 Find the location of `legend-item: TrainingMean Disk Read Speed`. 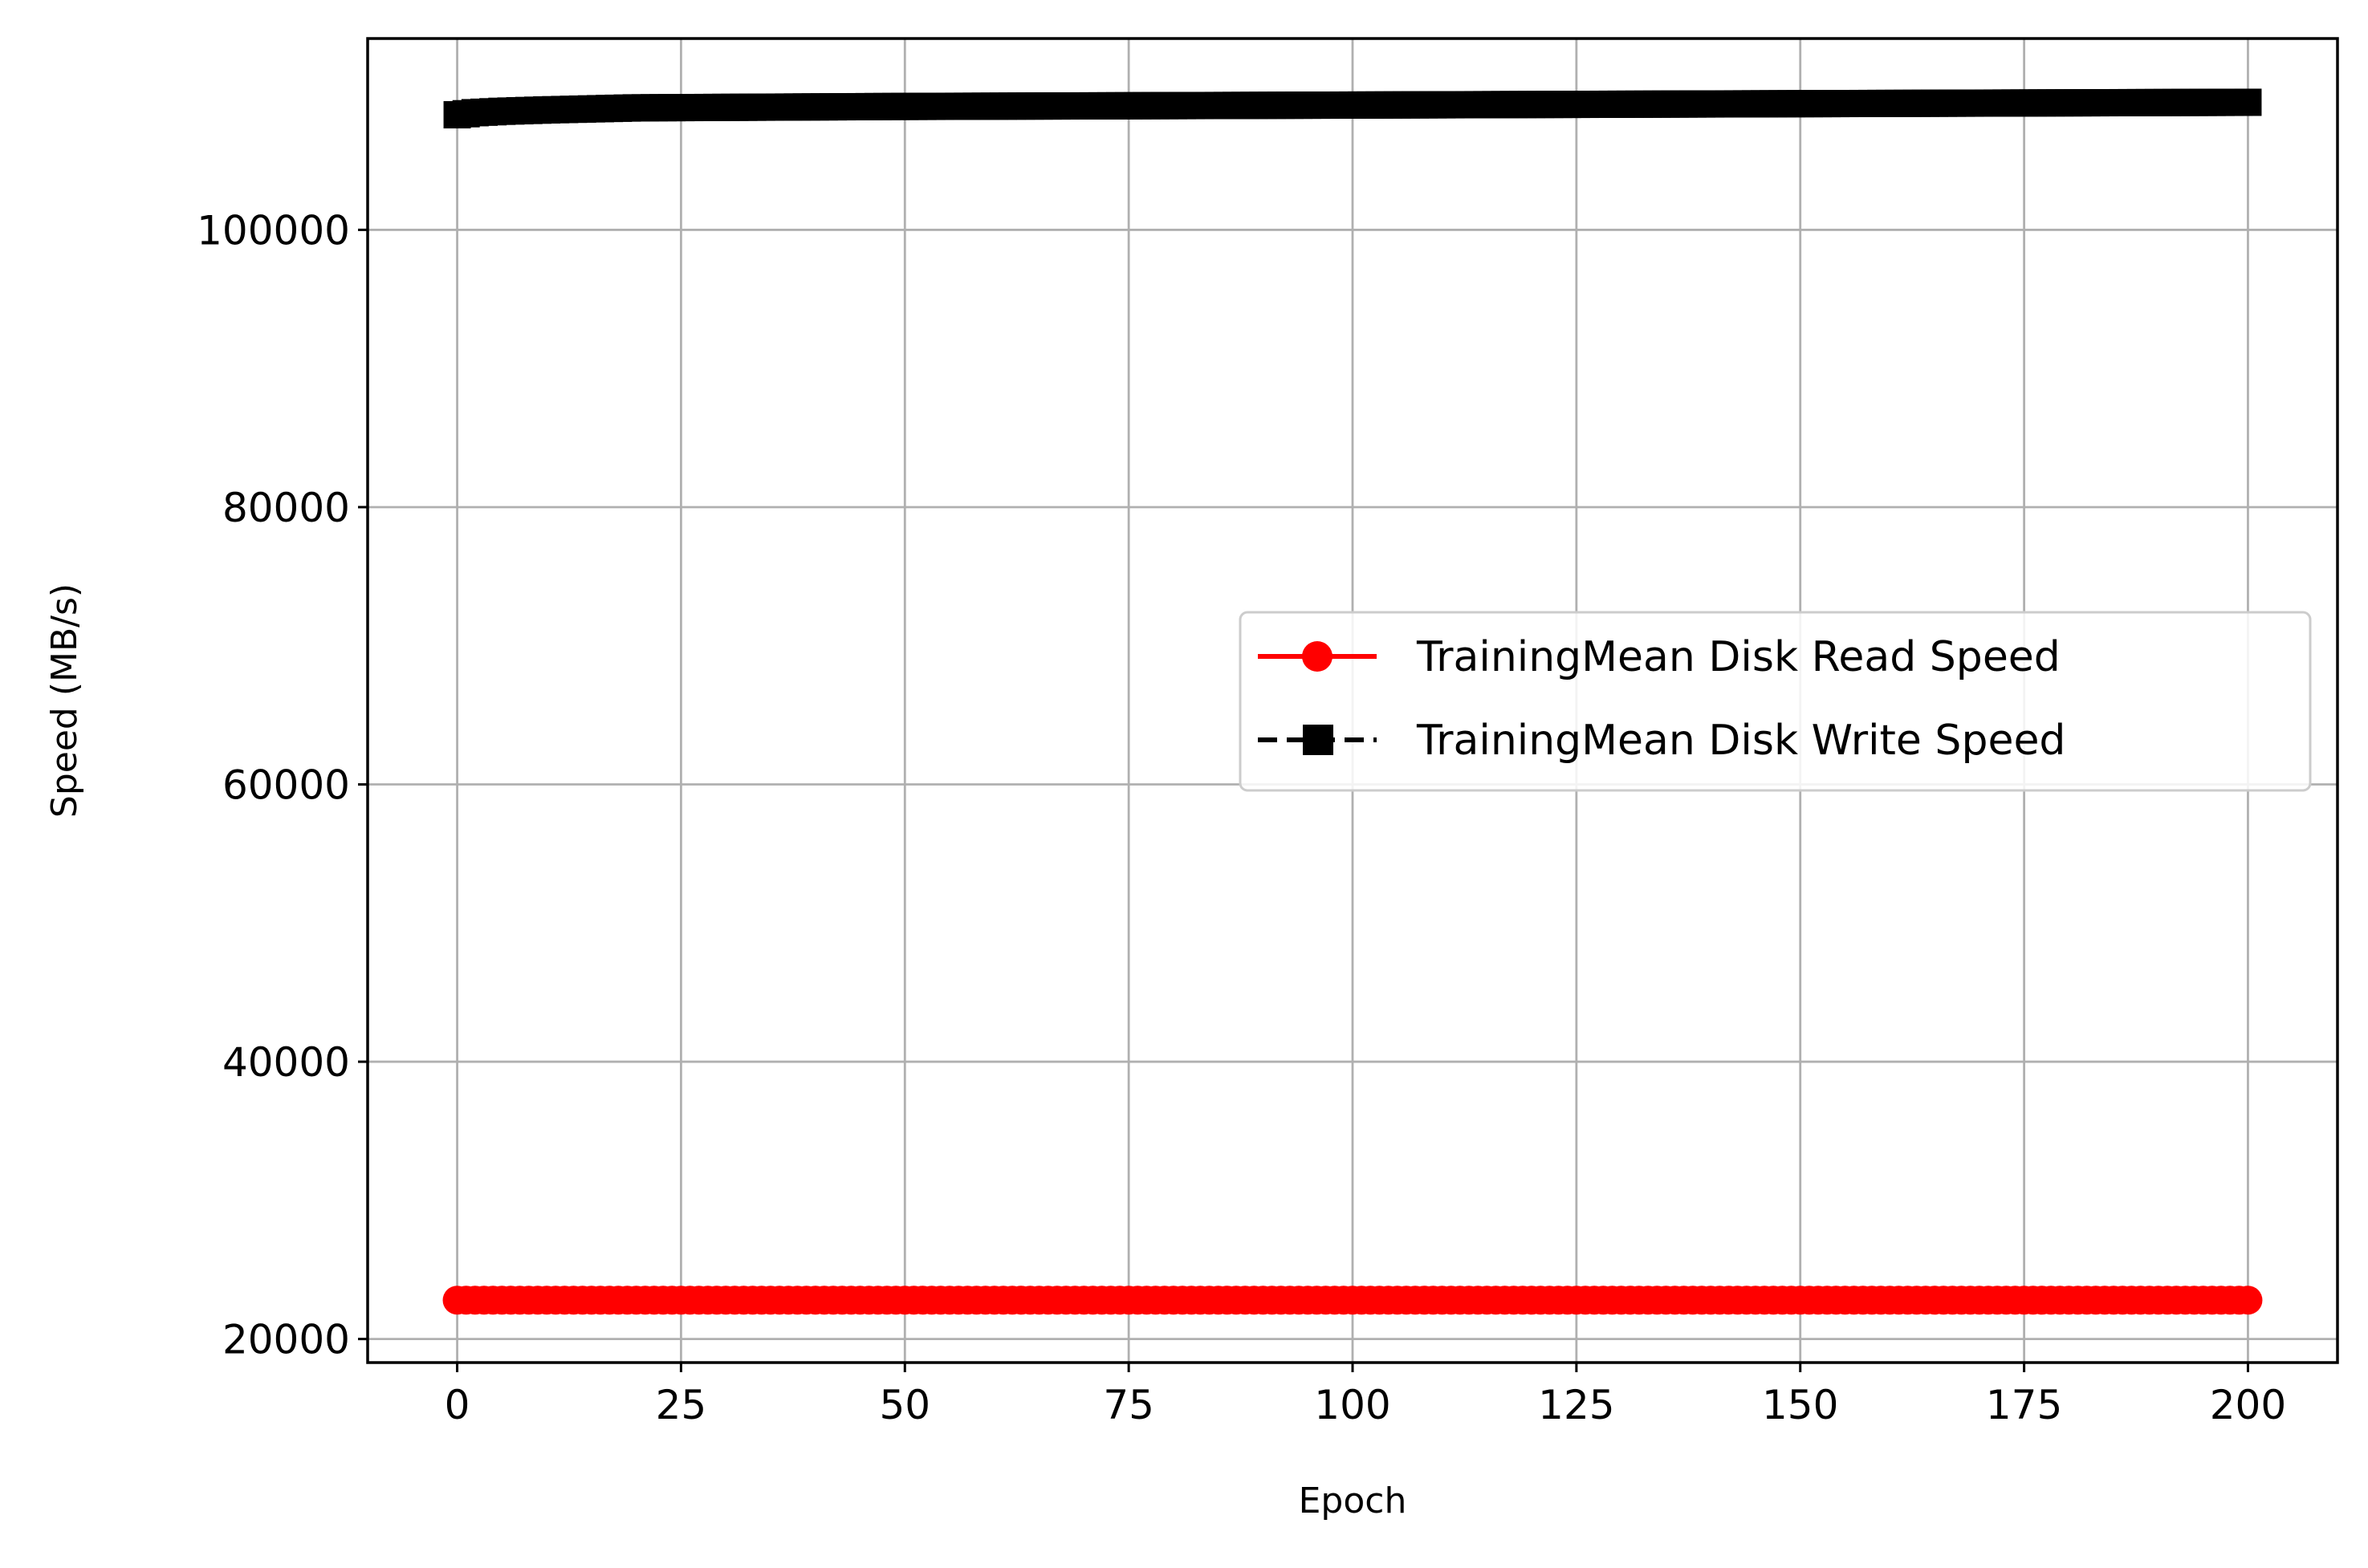

legend-item: TrainingMean Disk Read Speed is located at coordinates (1659, 657).